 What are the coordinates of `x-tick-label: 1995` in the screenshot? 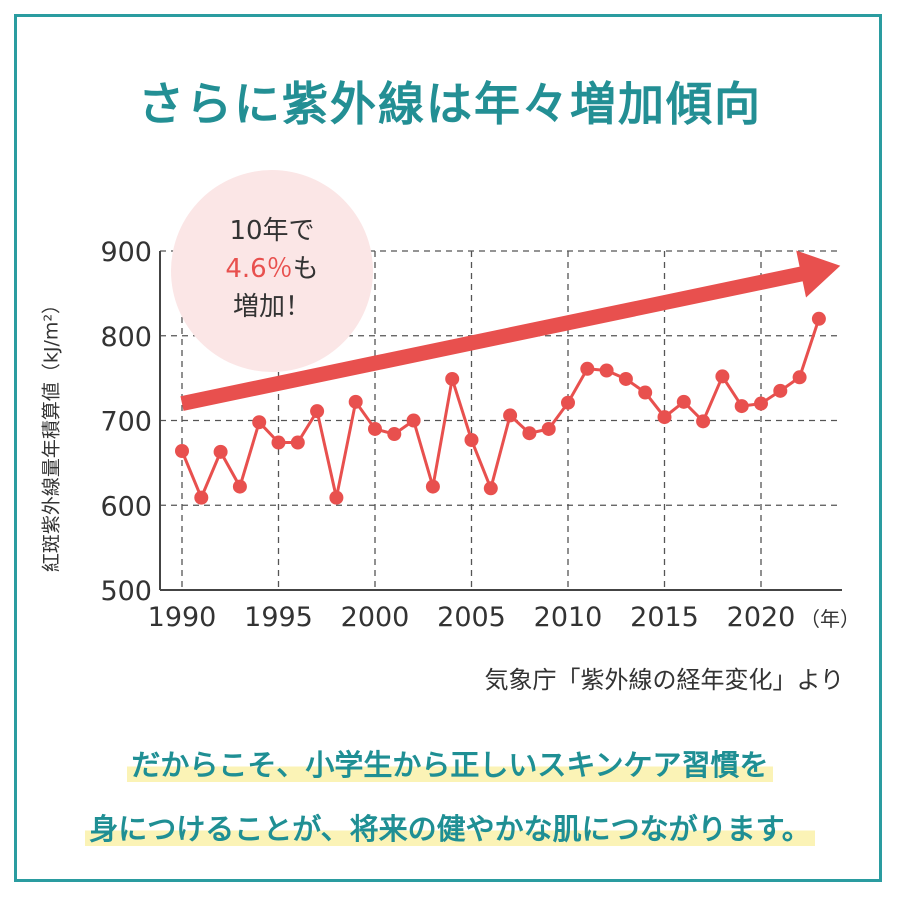 It's located at (278, 617).